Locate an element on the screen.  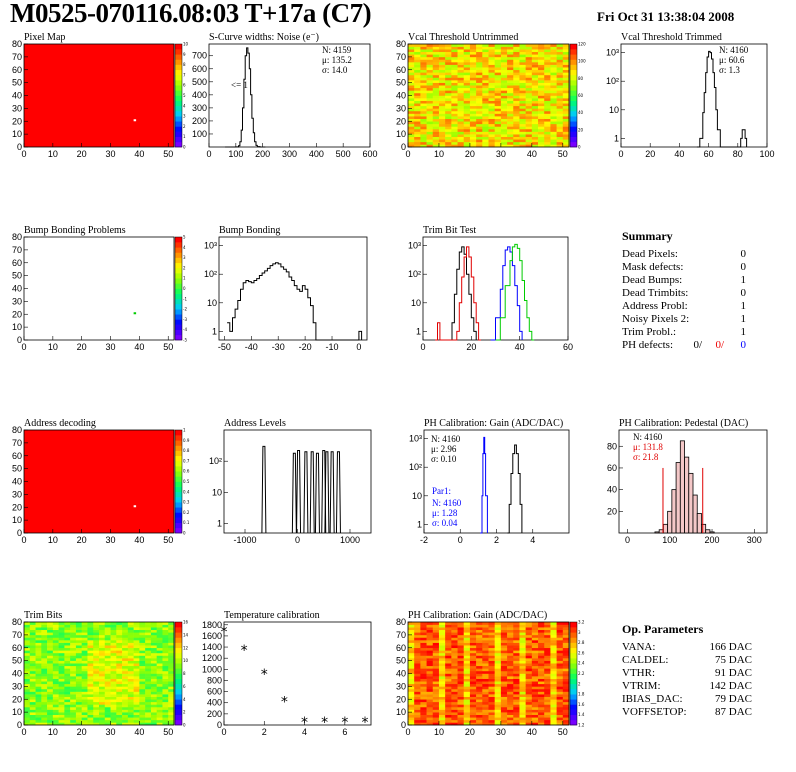
y-tick-label: 10³ is located at coordinates (210, 246).